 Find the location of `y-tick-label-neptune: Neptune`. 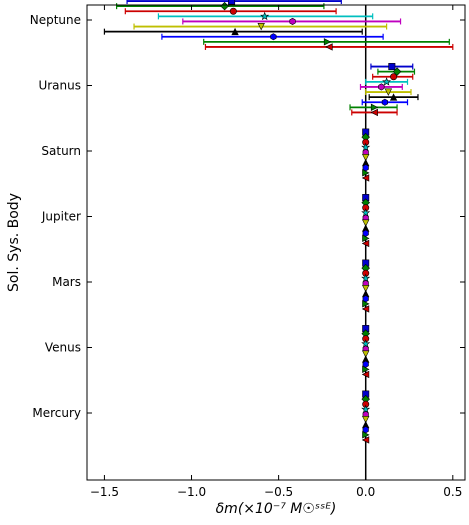

y-tick-label-neptune: Neptune is located at coordinates (55, 20).